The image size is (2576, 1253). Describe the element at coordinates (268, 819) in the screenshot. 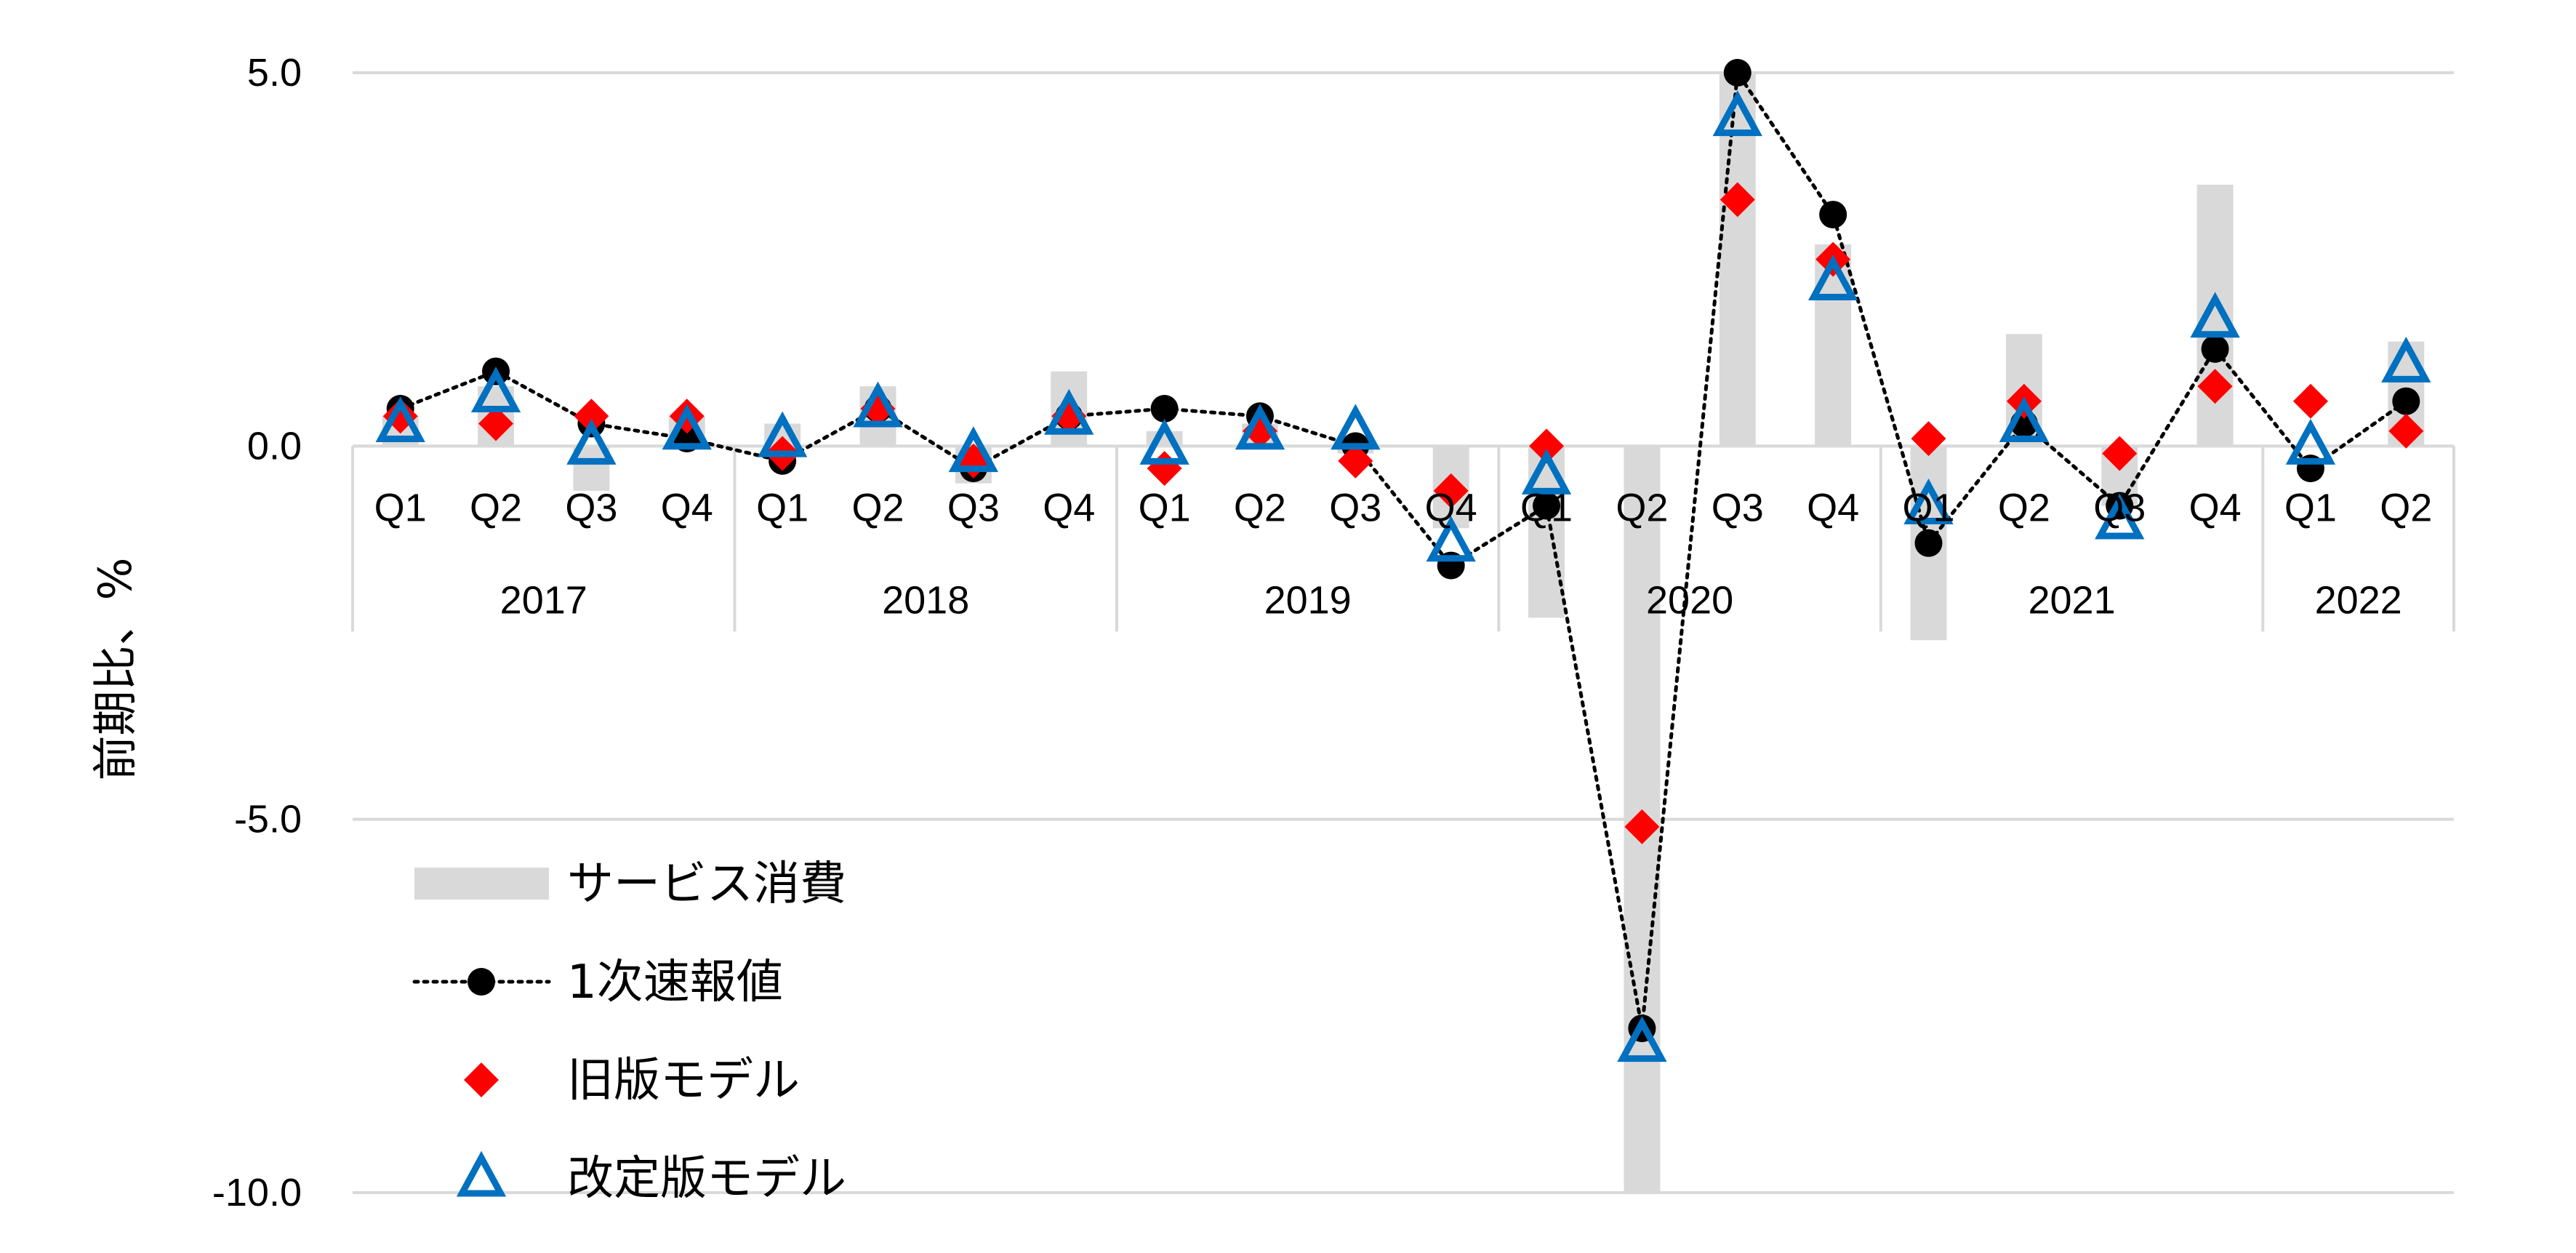

I see `y-tick-label: -5.0` at that location.